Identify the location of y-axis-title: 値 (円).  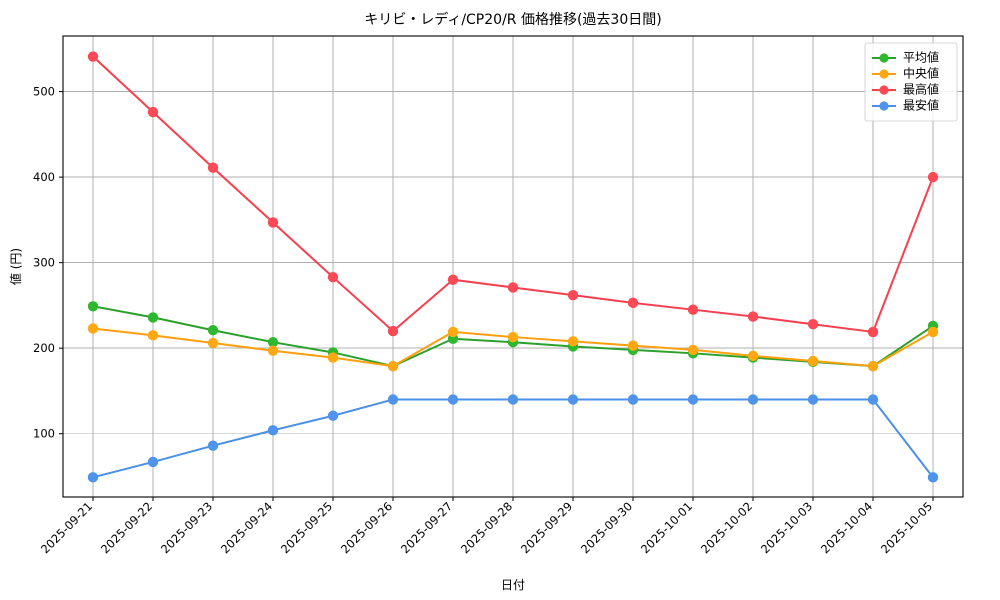
(15, 266).